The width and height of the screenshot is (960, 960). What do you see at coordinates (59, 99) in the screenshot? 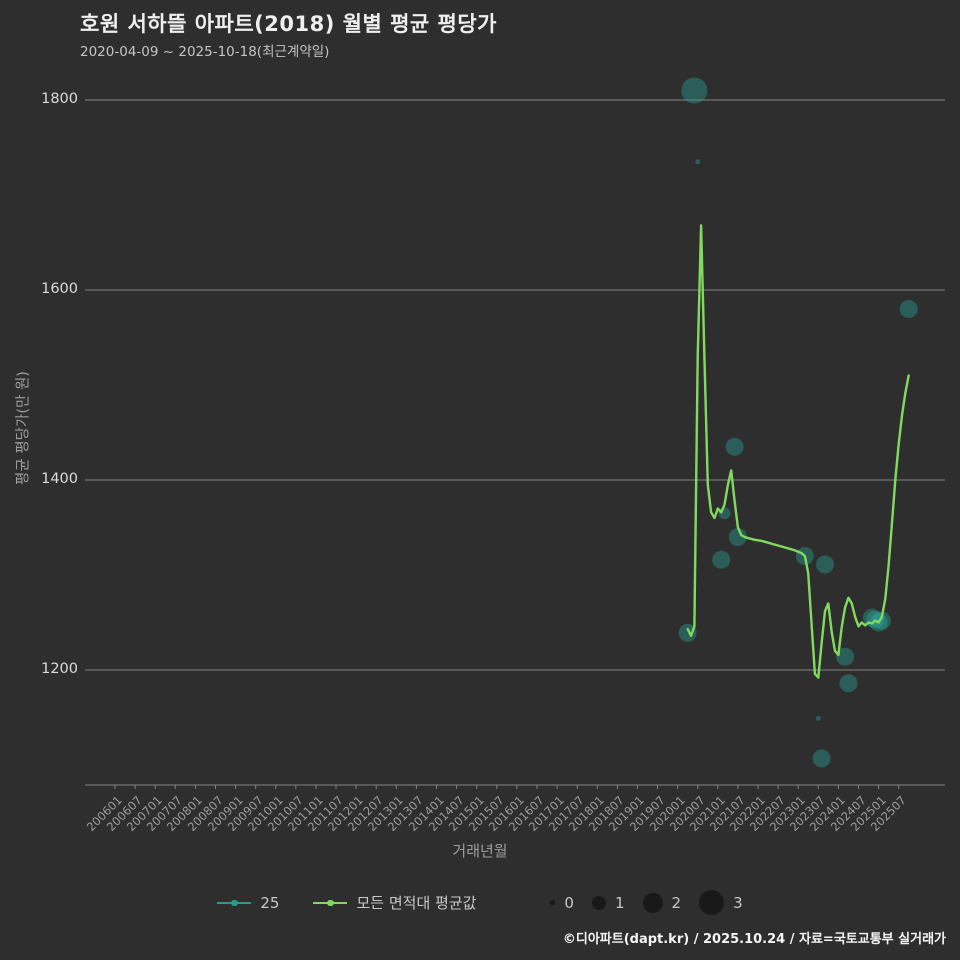
I see `y-tick-label: 1800` at bounding box center [59, 99].